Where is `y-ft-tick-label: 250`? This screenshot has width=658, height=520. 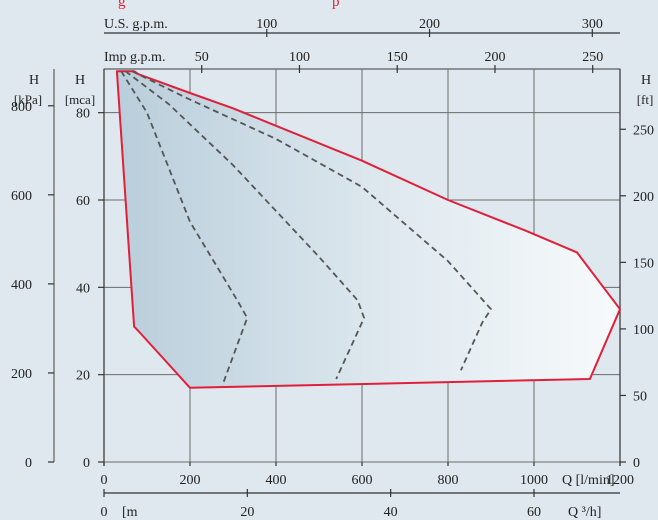 y-ft-tick-label: 250 is located at coordinates (643, 130).